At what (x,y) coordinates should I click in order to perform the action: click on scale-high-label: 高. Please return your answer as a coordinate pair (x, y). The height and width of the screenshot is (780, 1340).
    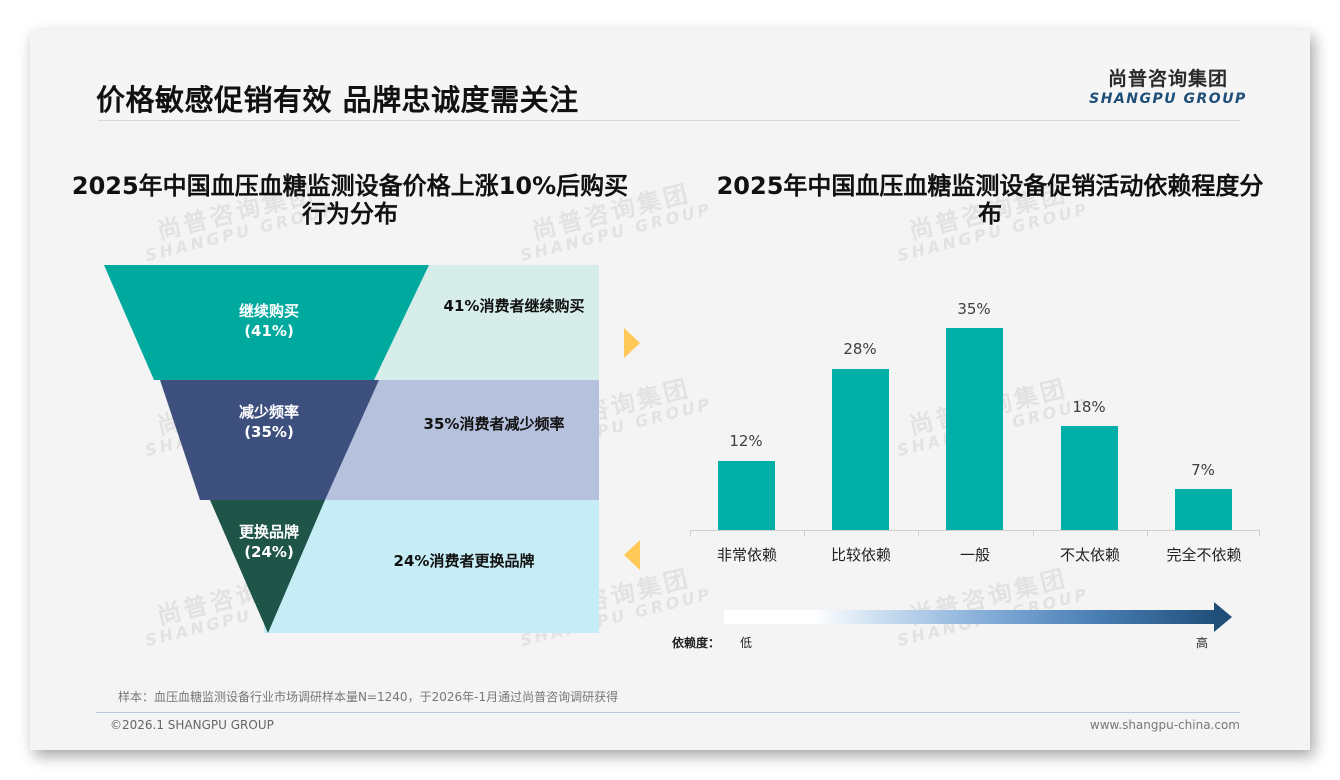
    Looking at the image, I should click on (1202, 643).